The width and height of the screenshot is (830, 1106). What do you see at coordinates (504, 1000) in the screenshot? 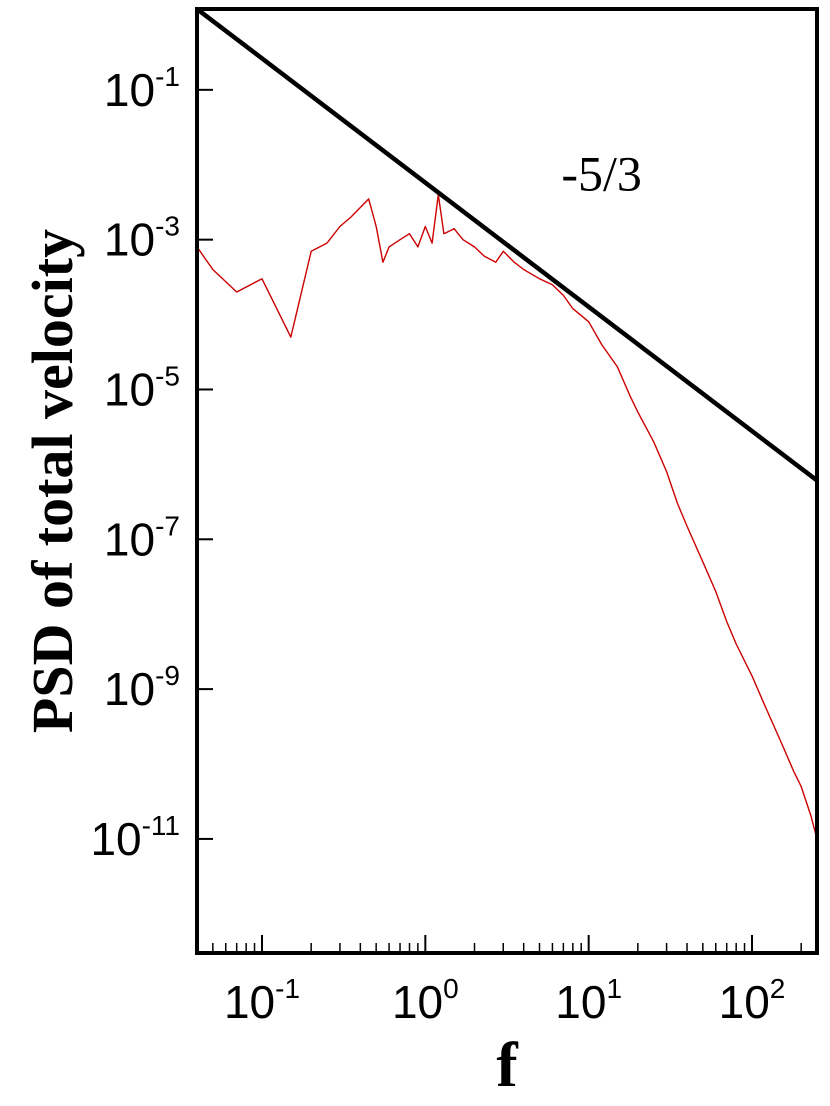
I see `x-tick-labels: 10⁻¹ 10⁰ 10¹ 10²` at bounding box center [504, 1000].